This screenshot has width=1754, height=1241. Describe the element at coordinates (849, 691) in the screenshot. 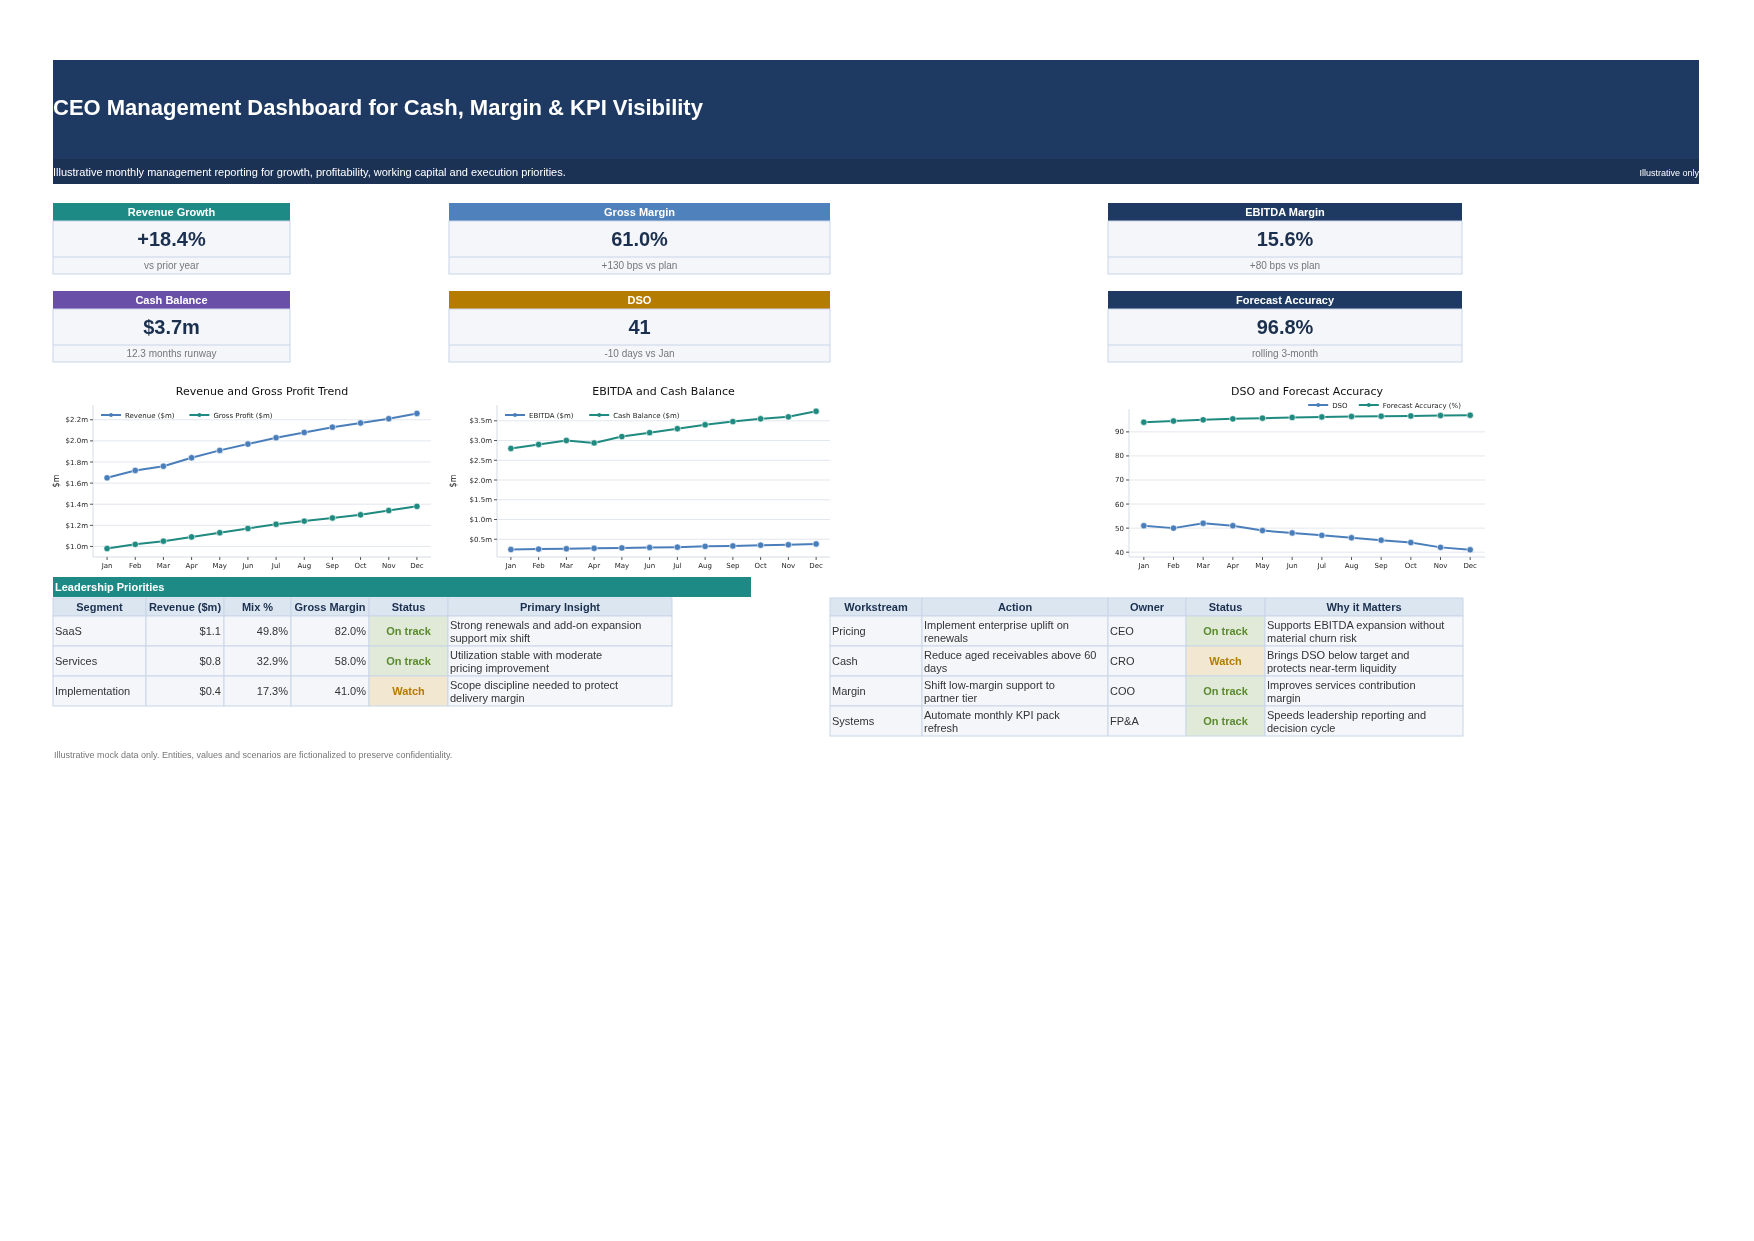

I see `text: Margin` at that location.